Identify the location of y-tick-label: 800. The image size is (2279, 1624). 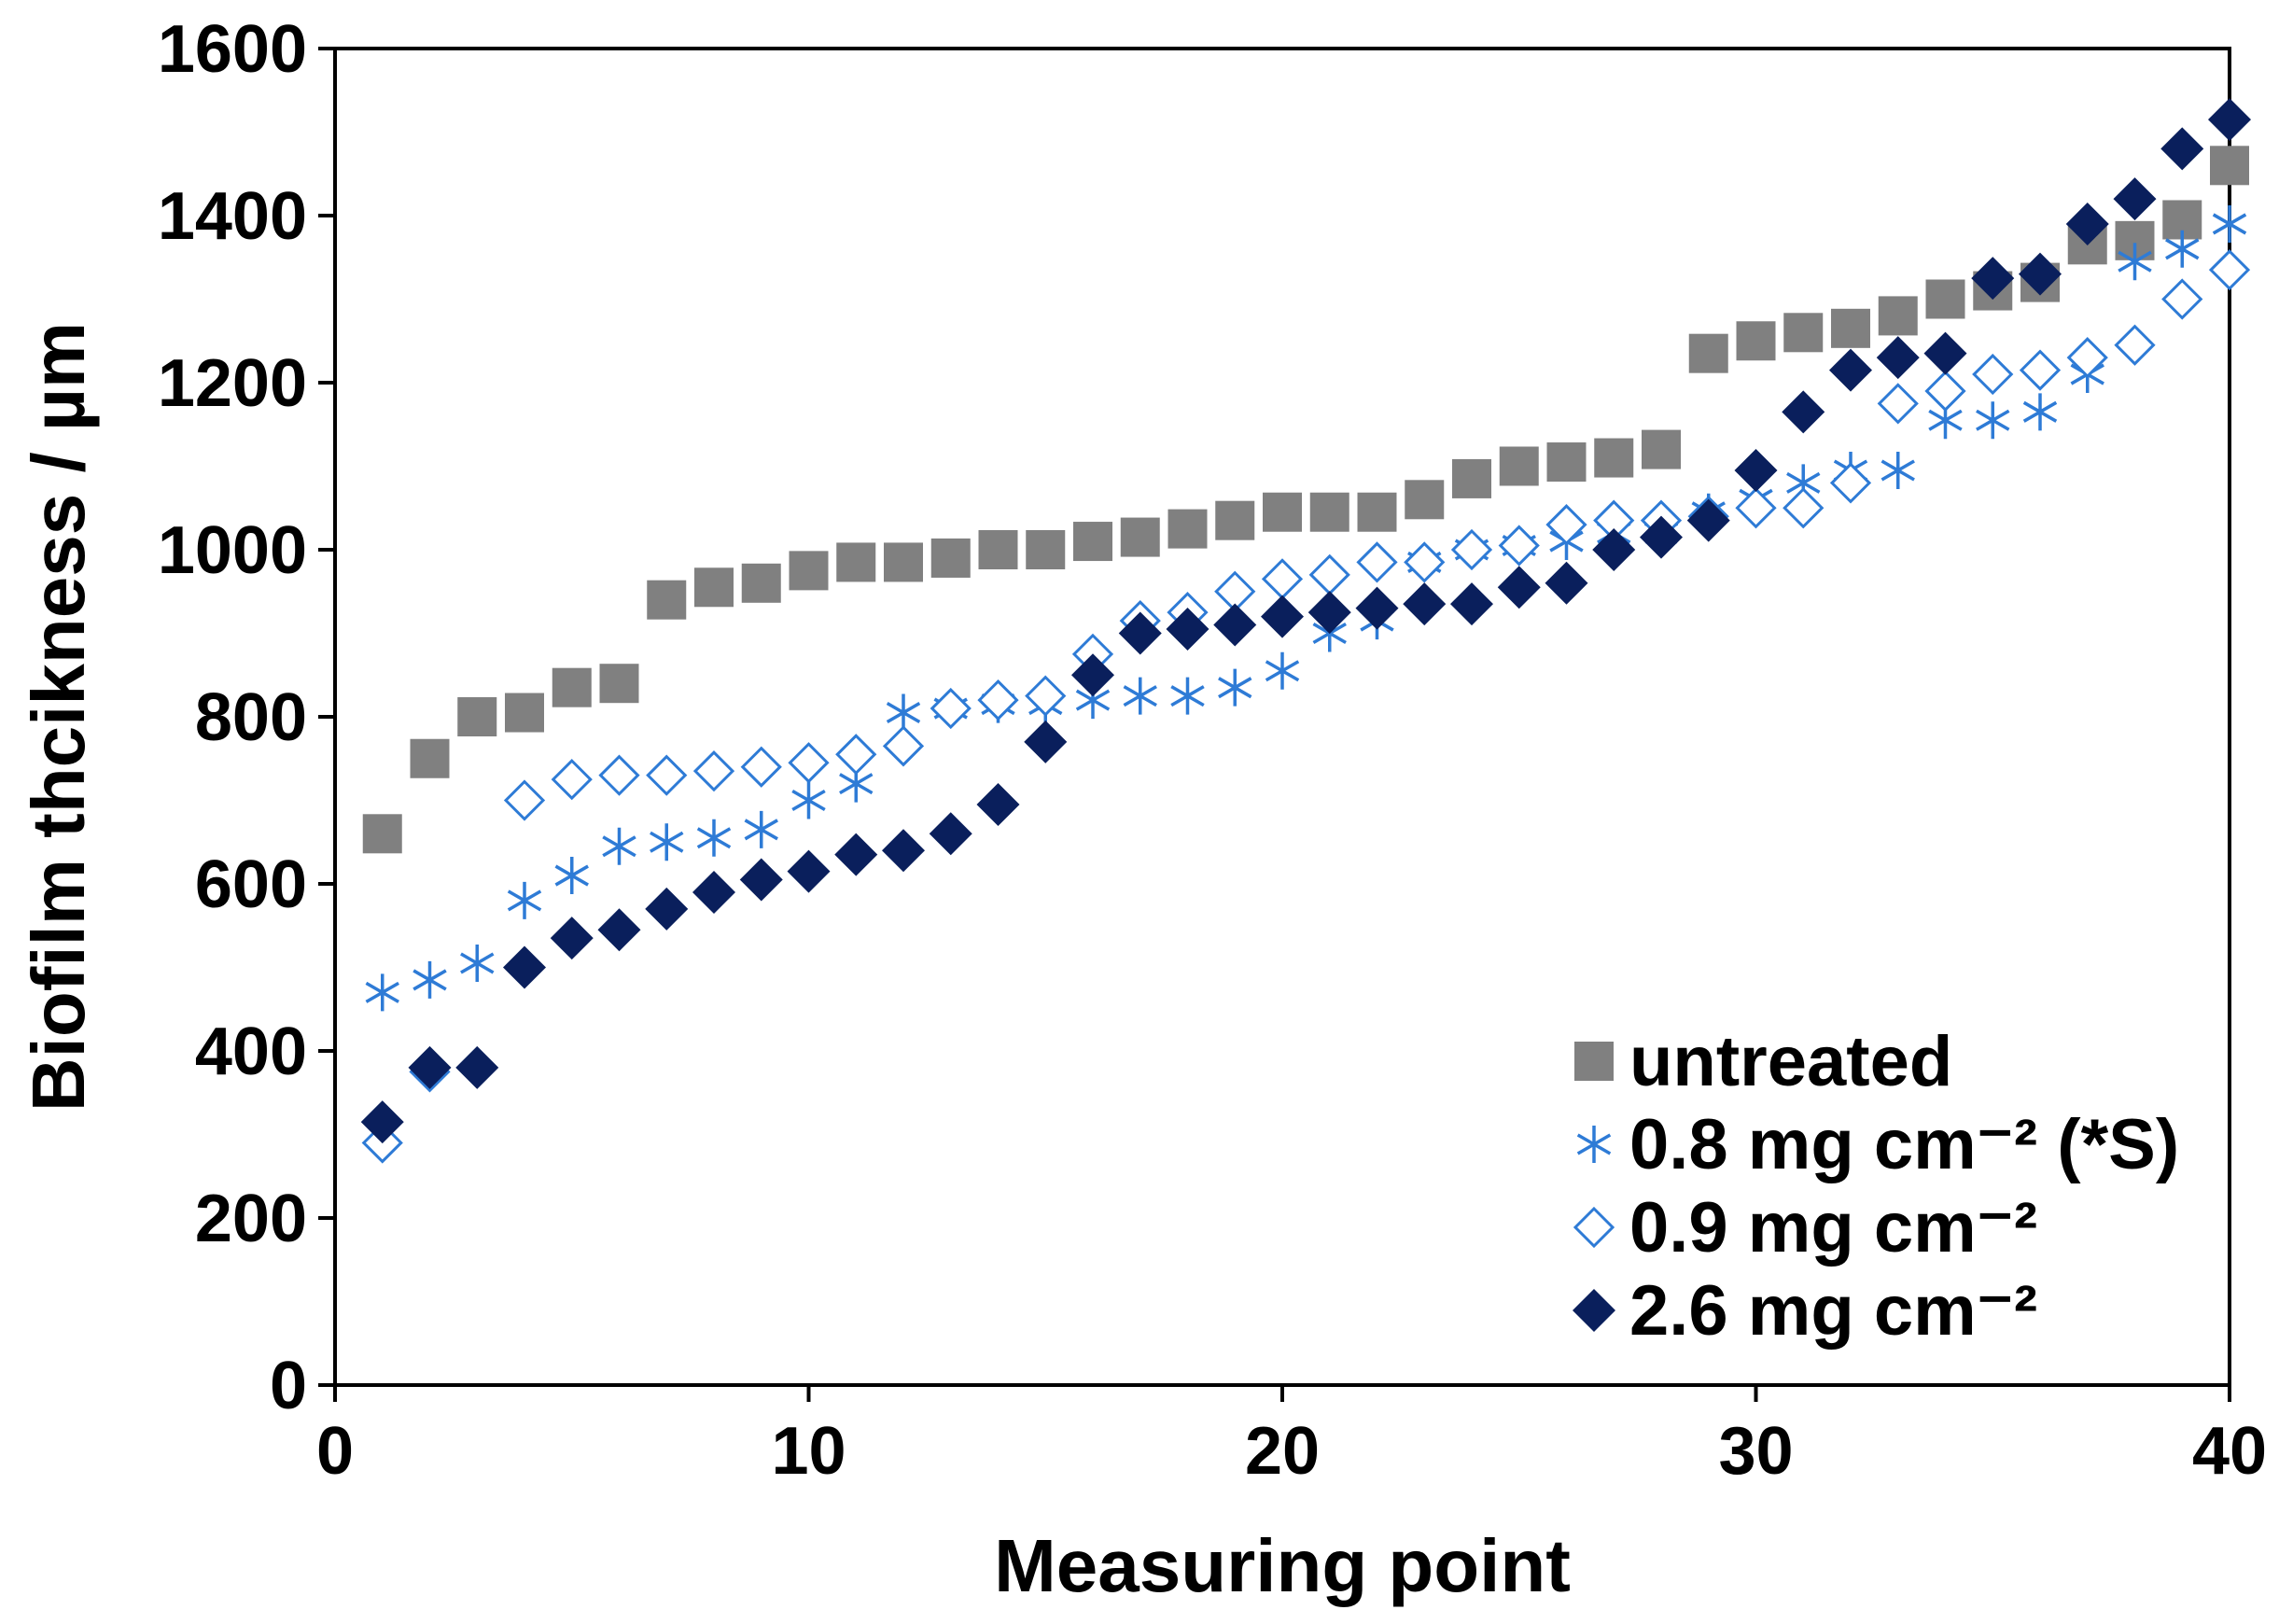
(251, 717).